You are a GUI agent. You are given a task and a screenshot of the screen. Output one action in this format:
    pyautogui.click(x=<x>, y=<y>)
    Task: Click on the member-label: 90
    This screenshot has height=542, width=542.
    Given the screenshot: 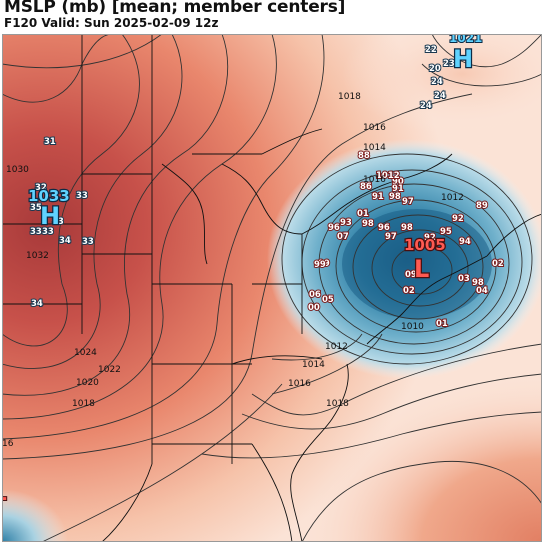 What is the action you would take?
    pyautogui.click(x=398, y=182)
    